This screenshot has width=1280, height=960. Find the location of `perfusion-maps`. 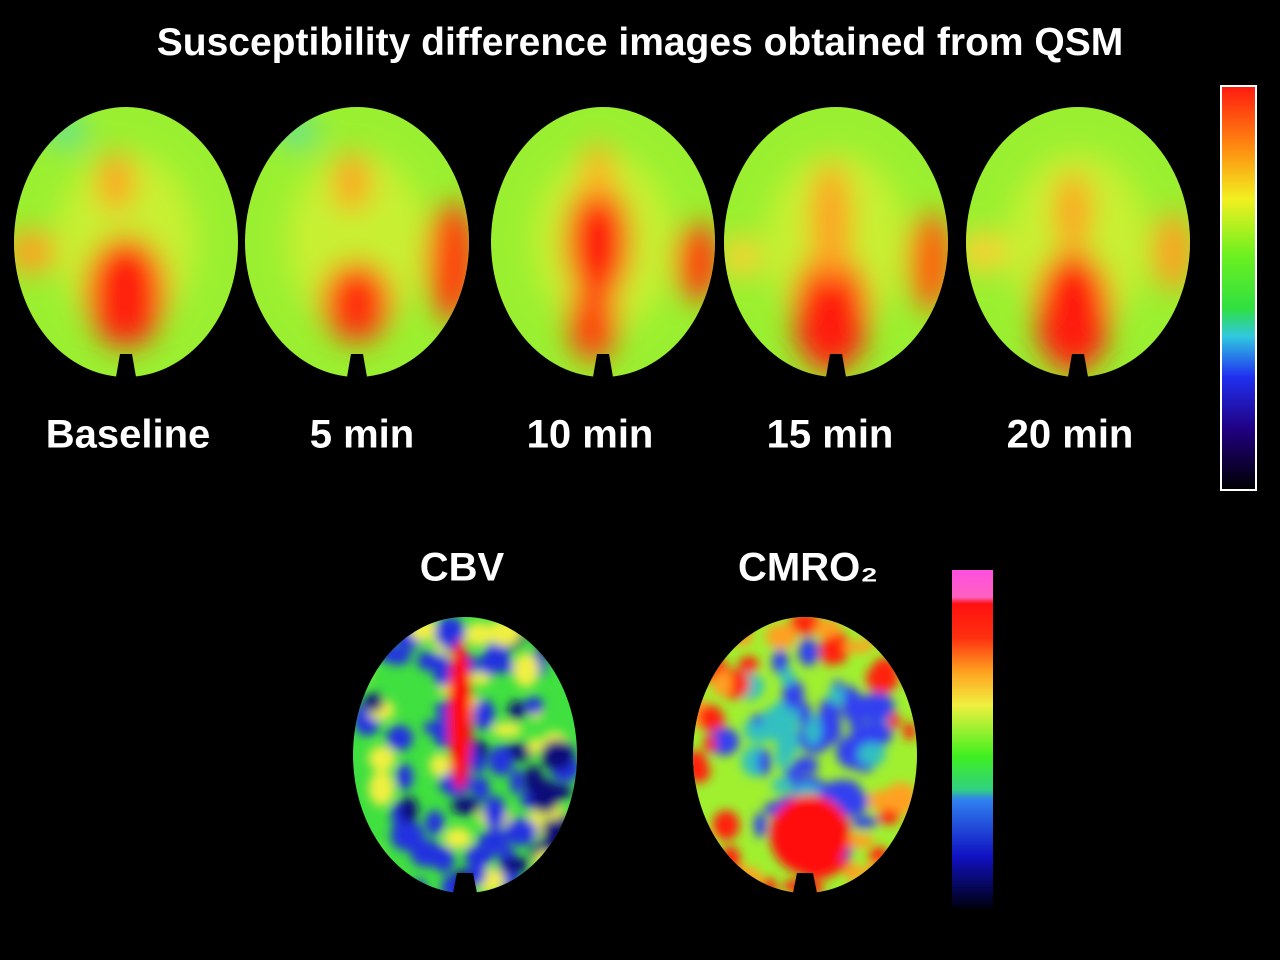

perfusion-maps is located at coordinates (635, 755).